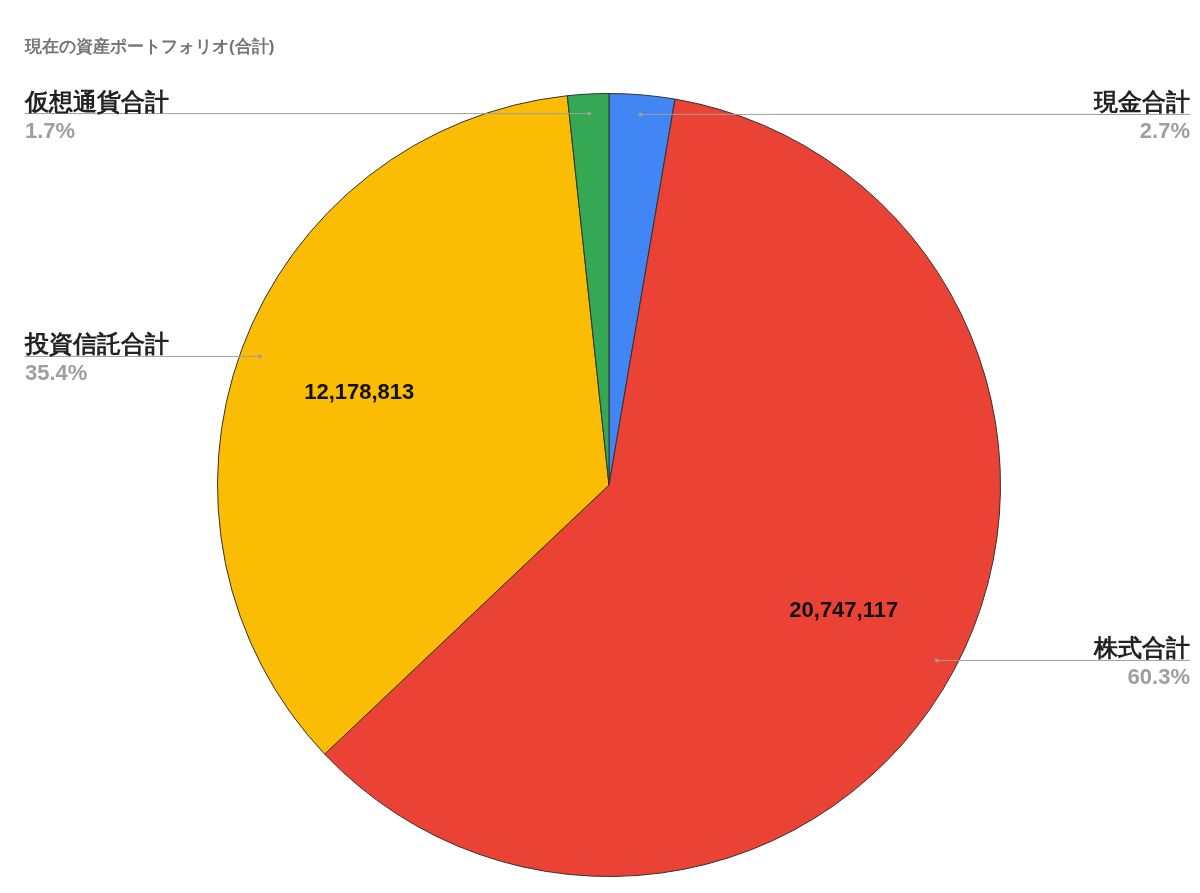 The height and width of the screenshot is (893, 1200). What do you see at coordinates (1141, 648) in the screenshot?
I see `slice-label: 株式合計` at bounding box center [1141, 648].